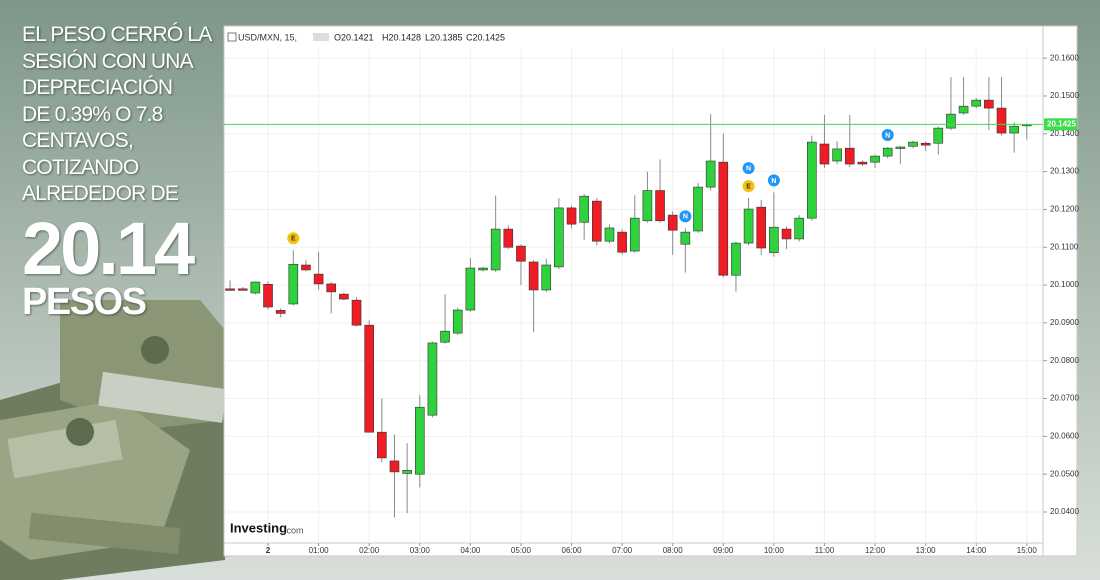 Image resolution: width=1100 pixels, height=580 pixels. Describe the element at coordinates (1064, 57) in the screenshot. I see `y-tick-label: 20.1600` at that location.